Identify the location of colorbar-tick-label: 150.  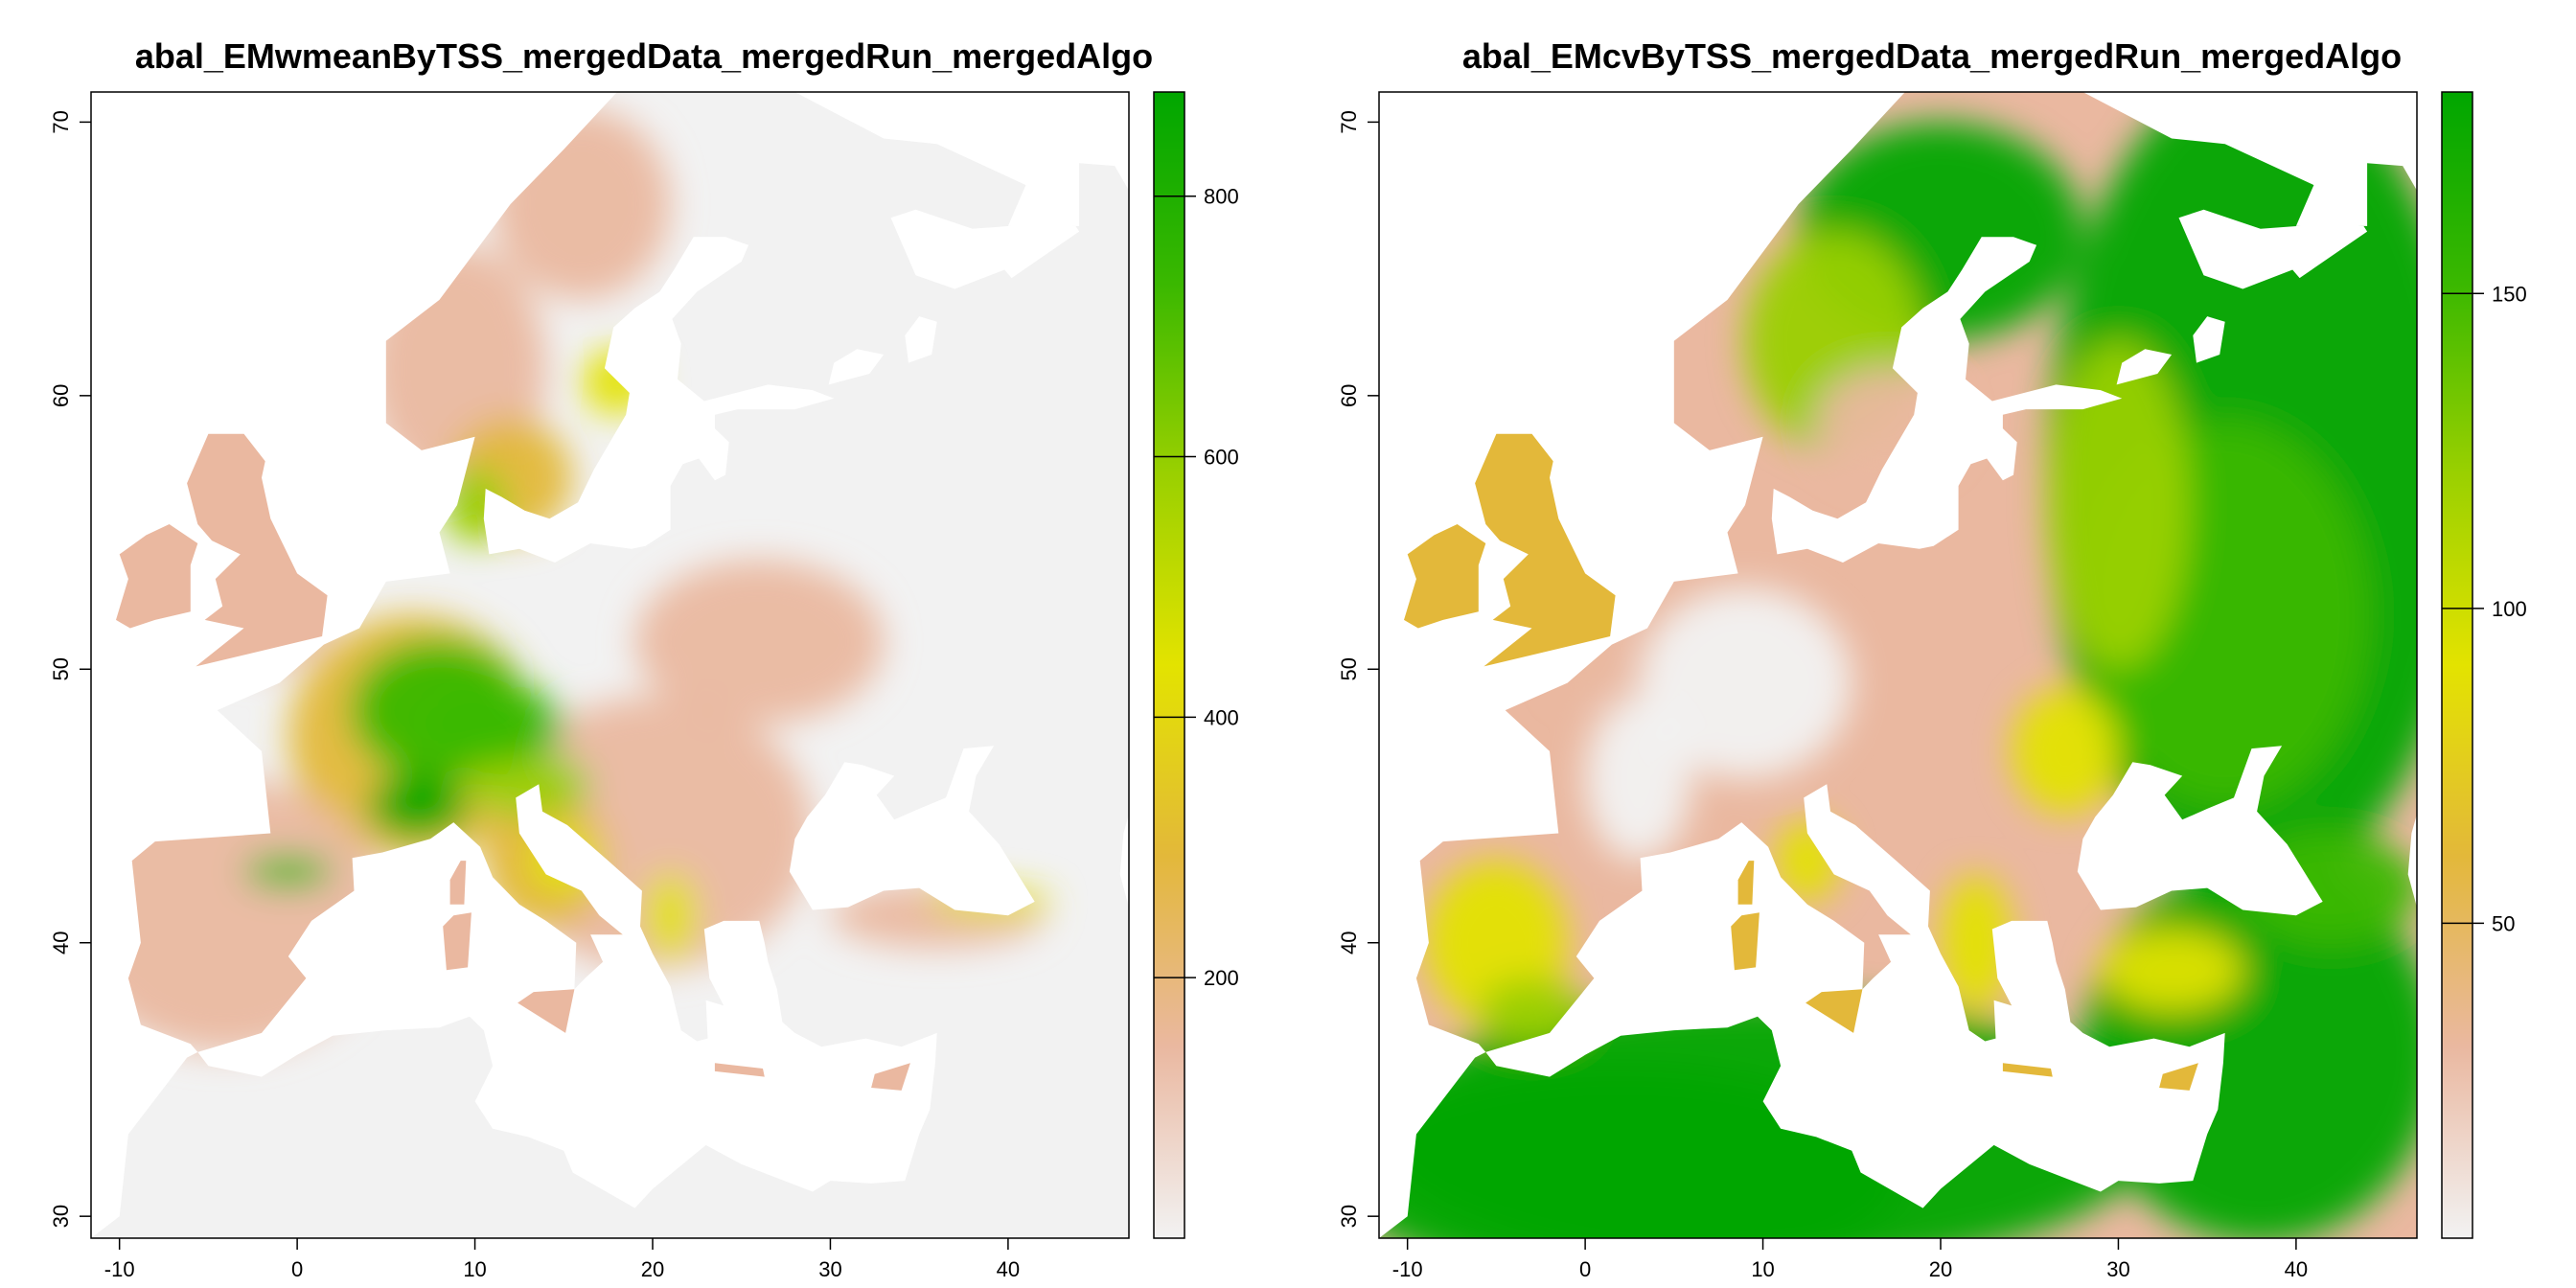
(2509, 294).